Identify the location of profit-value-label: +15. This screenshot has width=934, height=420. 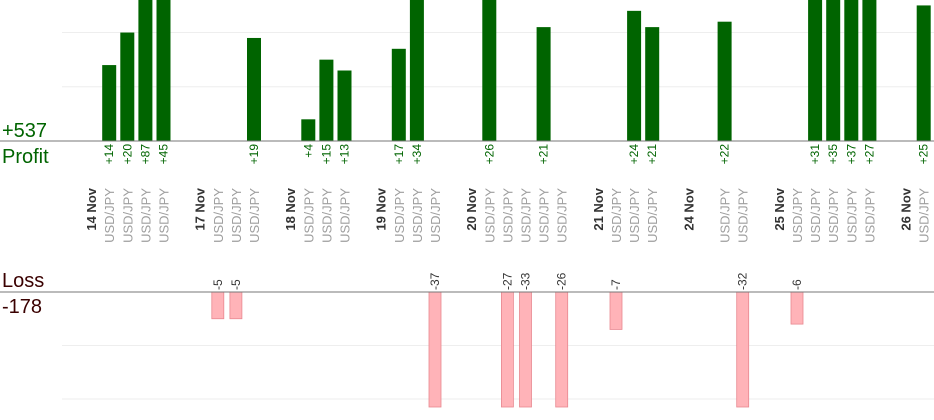
(326, 154).